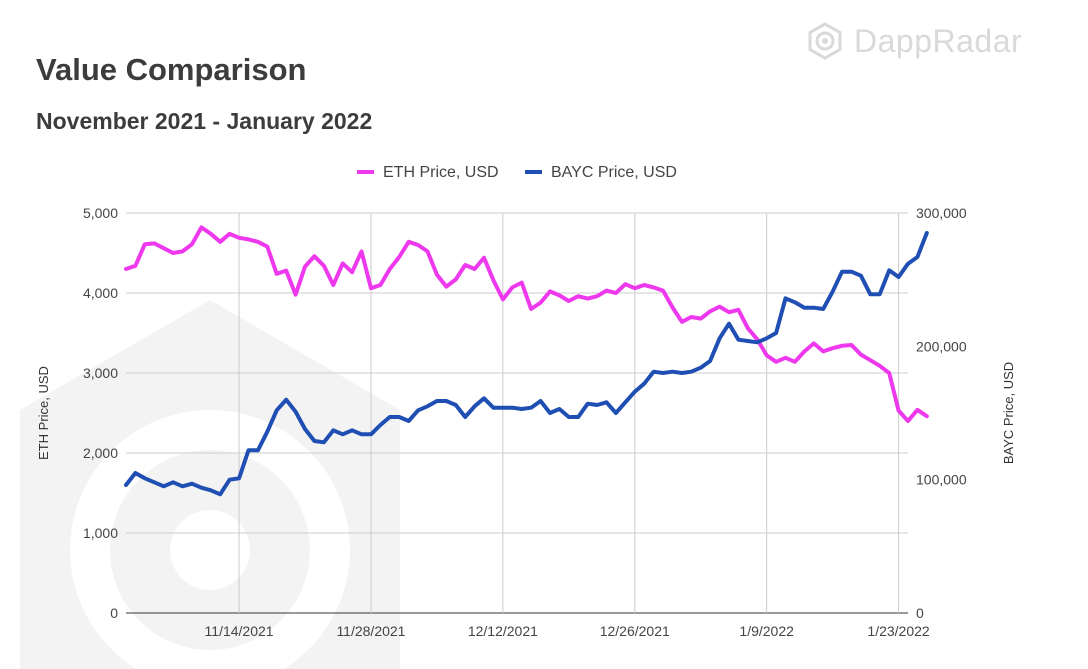  Describe the element at coordinates (239, 631) in the screenshot. I see `x-tick-label: 11/14/2021` at that location.